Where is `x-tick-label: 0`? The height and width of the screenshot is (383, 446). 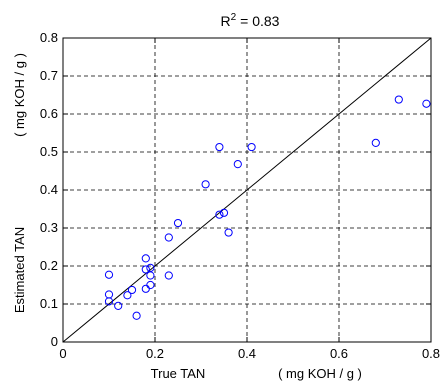
x-tick-label: 0 is located at coordinates (62, 353).